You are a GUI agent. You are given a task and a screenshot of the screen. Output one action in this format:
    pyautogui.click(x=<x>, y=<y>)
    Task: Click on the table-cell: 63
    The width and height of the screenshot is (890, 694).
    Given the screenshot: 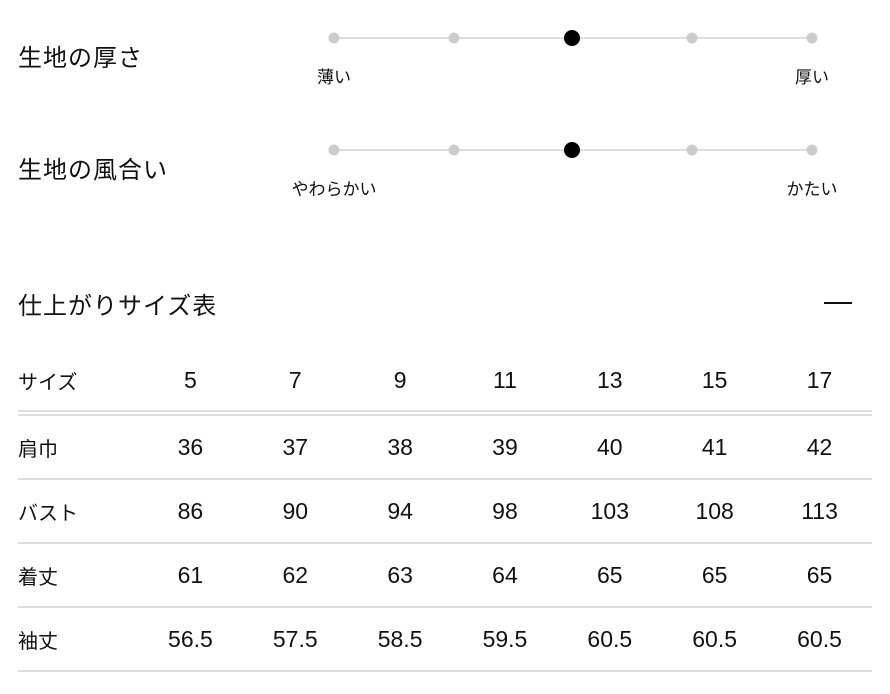 What is the action you would take?
    pyautogui.click(x=400, y=575)
    